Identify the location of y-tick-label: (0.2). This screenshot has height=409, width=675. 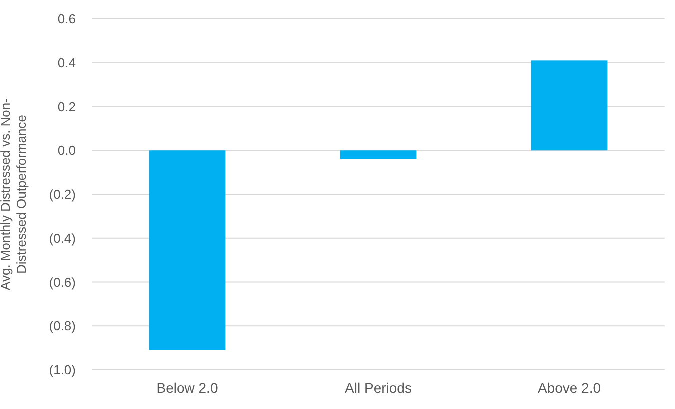
(62, 194).